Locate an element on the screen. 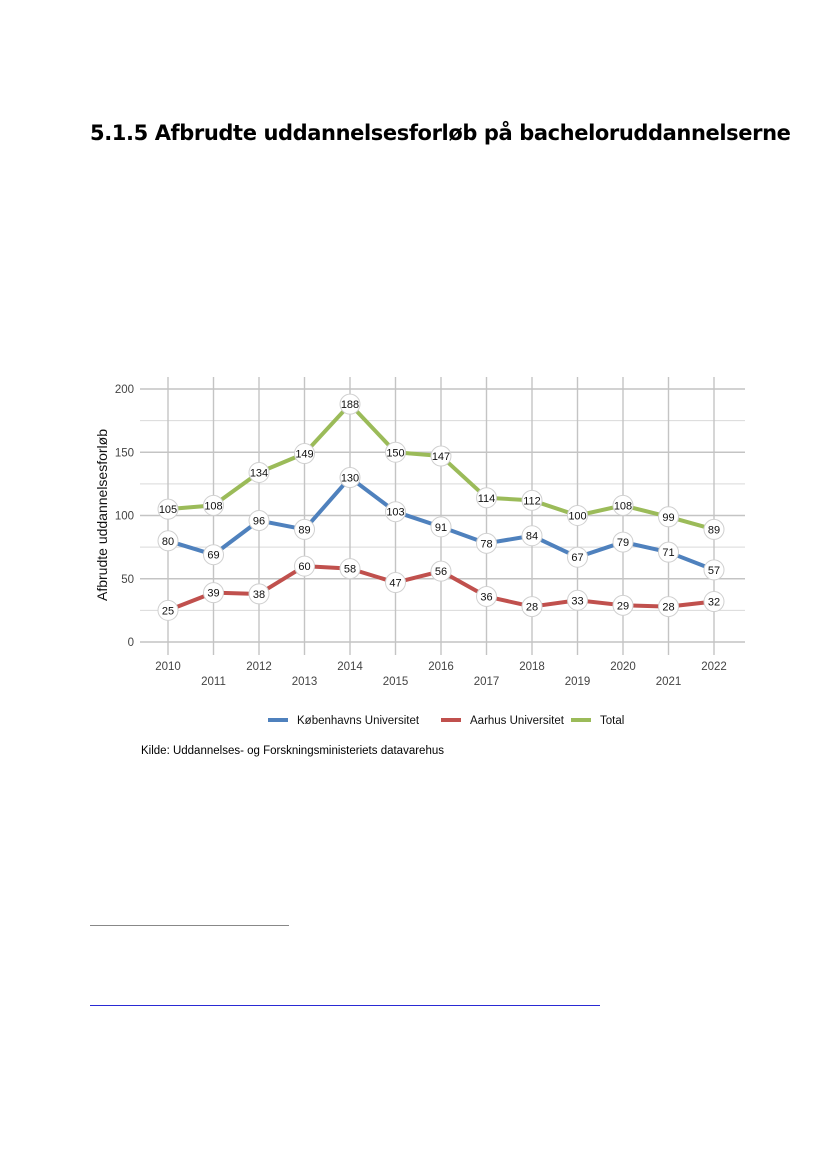 The image size is (830, 1170). data-label-text: 147 is located at coordinates (441, 457).